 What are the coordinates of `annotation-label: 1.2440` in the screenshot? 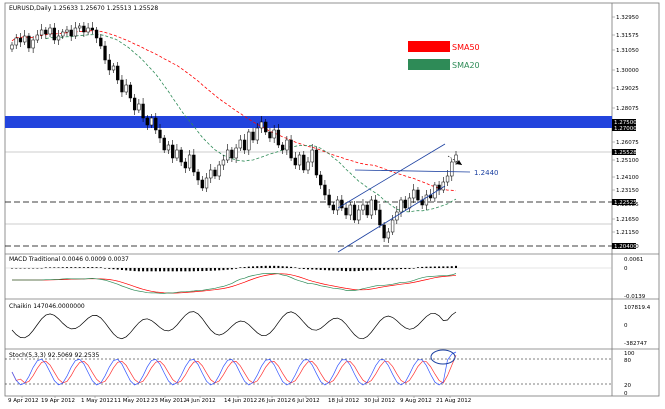 It's located at (486, 173).